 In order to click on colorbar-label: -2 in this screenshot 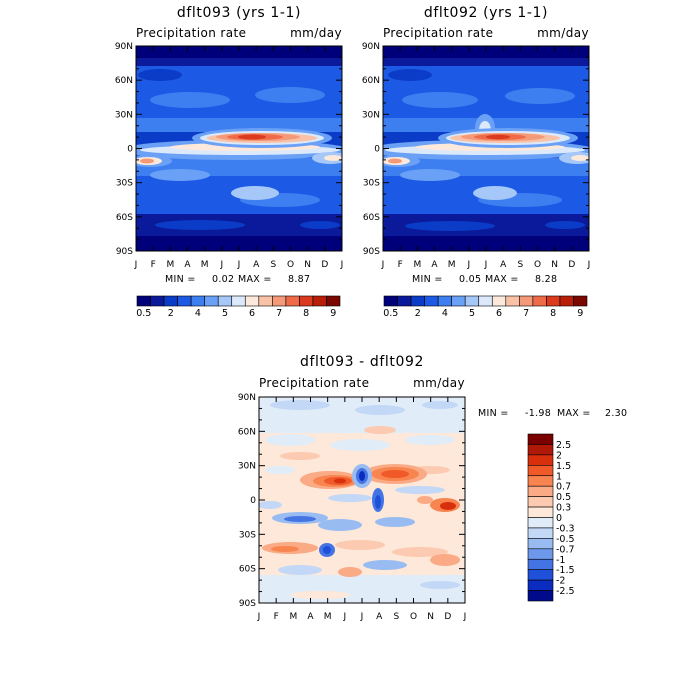, I will do `click(560, 581)`.